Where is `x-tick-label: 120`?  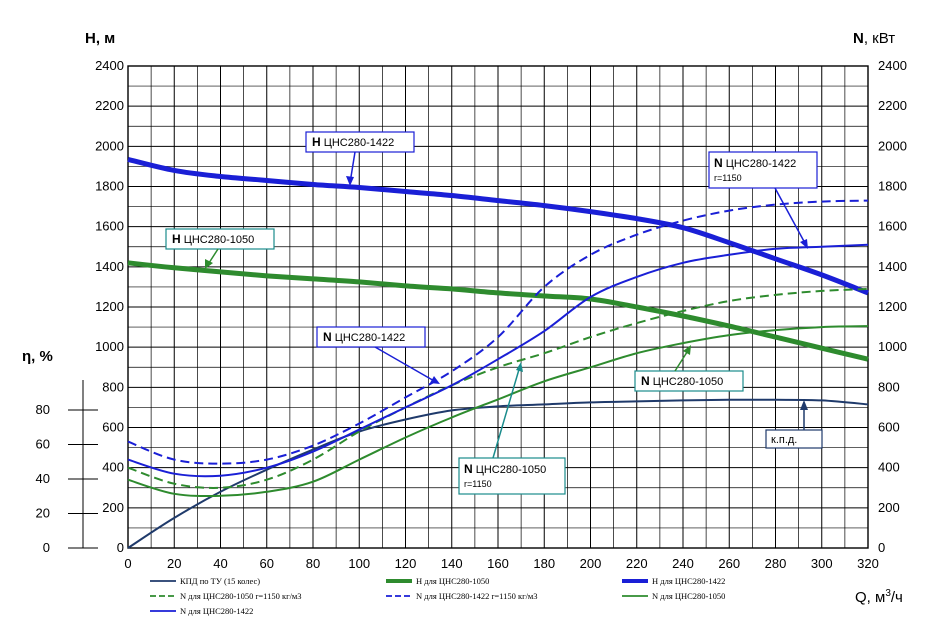
x-tick-label: 120 is located at coordinates (406, 563).